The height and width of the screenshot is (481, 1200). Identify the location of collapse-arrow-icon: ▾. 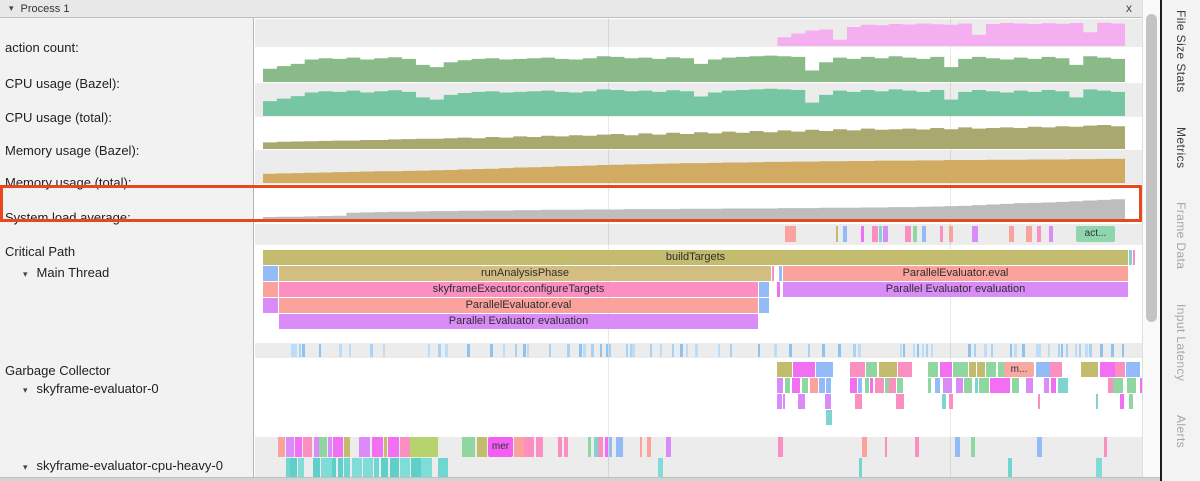
(11, 8).